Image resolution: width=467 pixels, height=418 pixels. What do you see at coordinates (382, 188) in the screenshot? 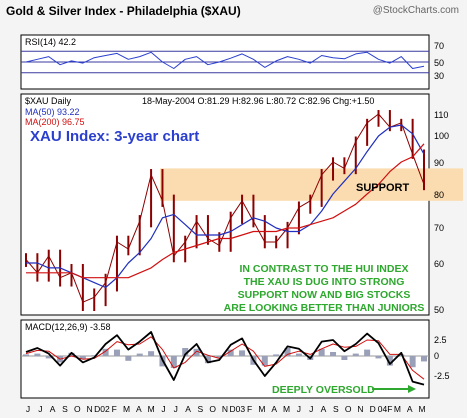
I see `support-label: SUPPORT` at bounding box center [382, 188].